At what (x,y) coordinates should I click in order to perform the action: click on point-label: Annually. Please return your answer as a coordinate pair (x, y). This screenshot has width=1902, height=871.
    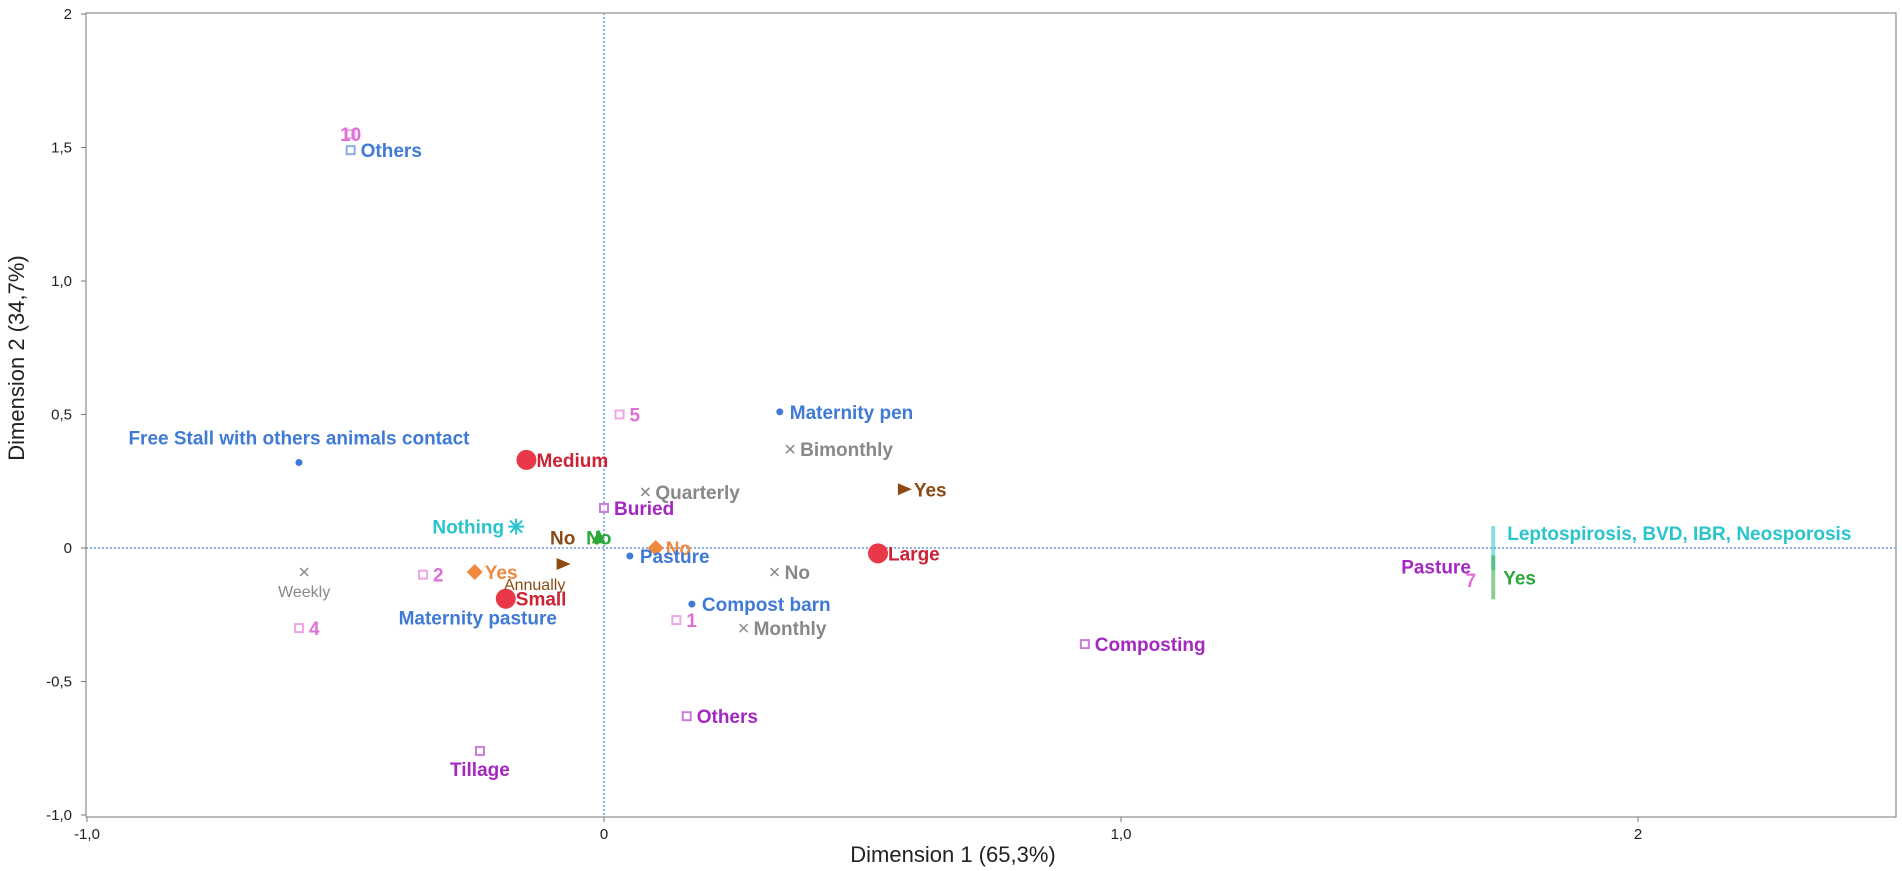
    Looking at the image, I should click on (534, 585).